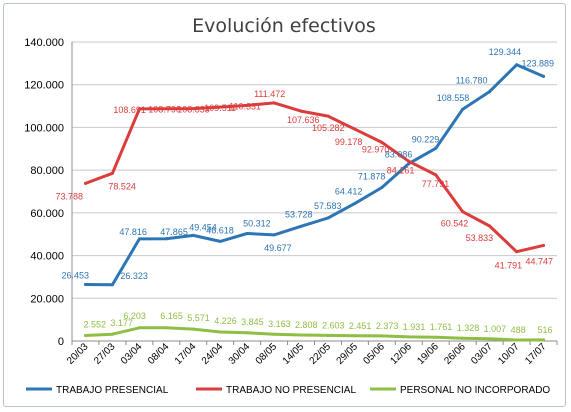  What do you see at coordinates (174, 232) in the screenshot?
I see `data-label: 47.865` at bounding box center [174, 232].